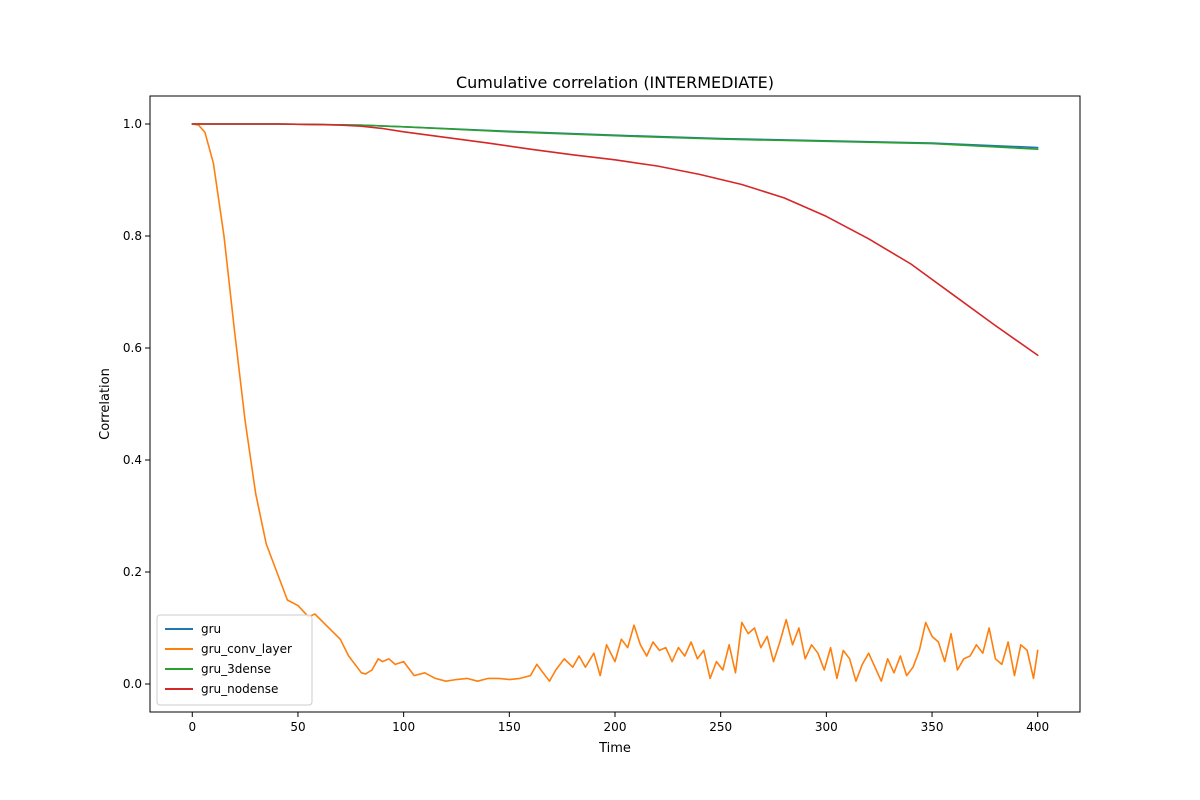  Describe the element at coordinates (932, 727) in the screenshot. I see `x-tick-label: 350` at that location.